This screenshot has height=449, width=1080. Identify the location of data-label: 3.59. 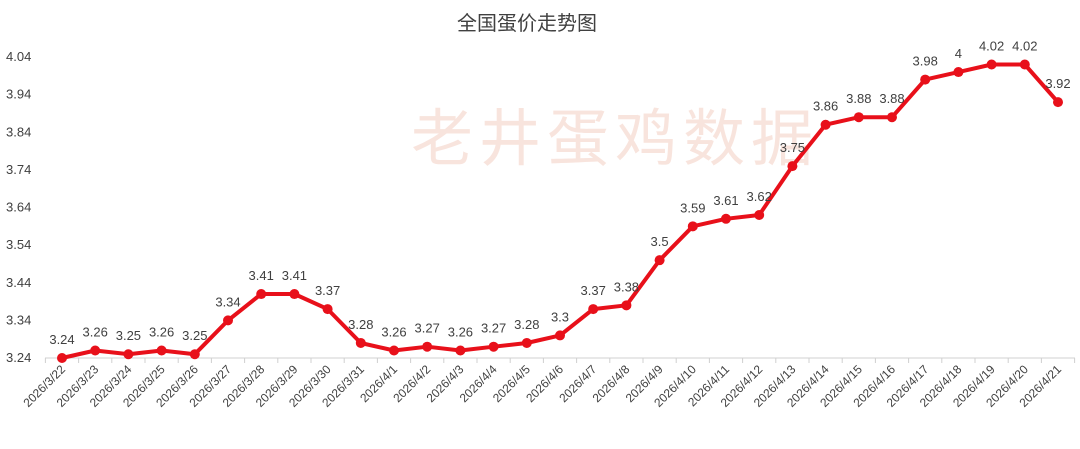
(692, 207).